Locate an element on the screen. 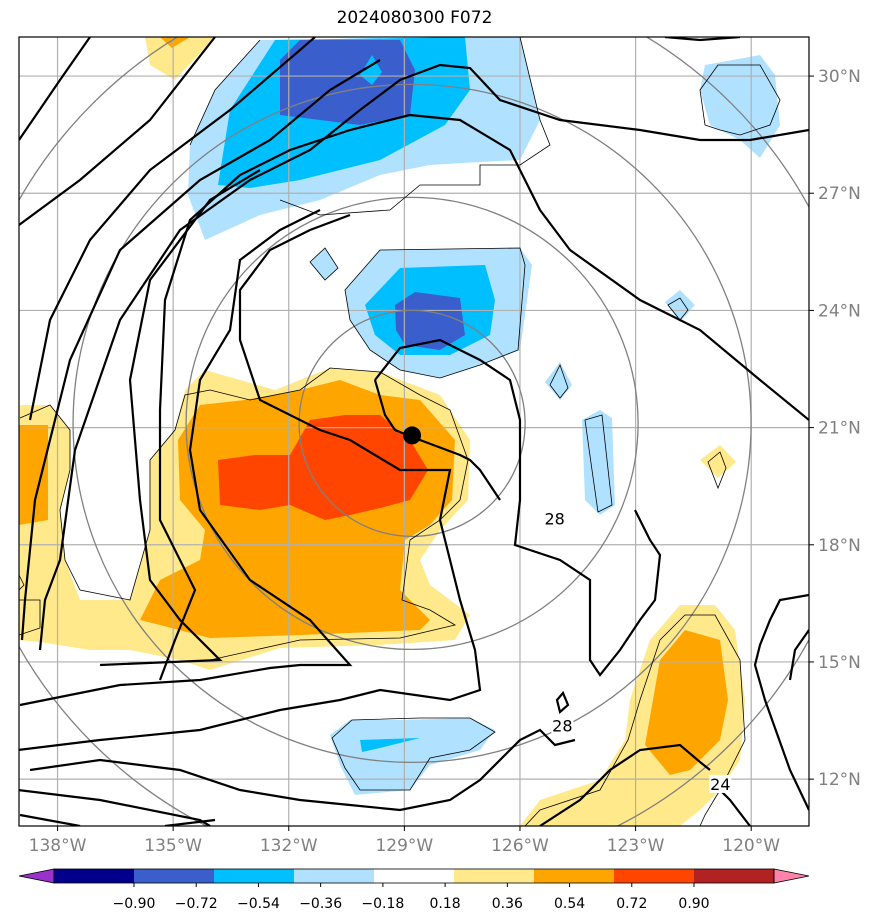 The width and height of the screenshot is (879, 924). lon-label-0: 138°W is located at coordinates (58, 846).